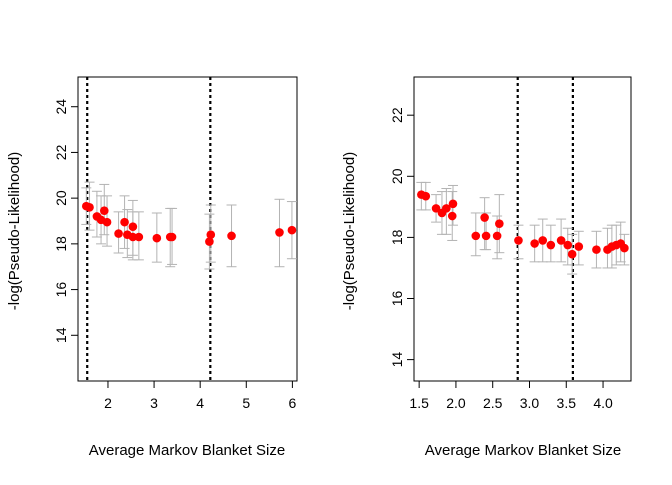 The image size is (672, 485). I want to click on left-x-tick-label: 4, so click(200, 403).